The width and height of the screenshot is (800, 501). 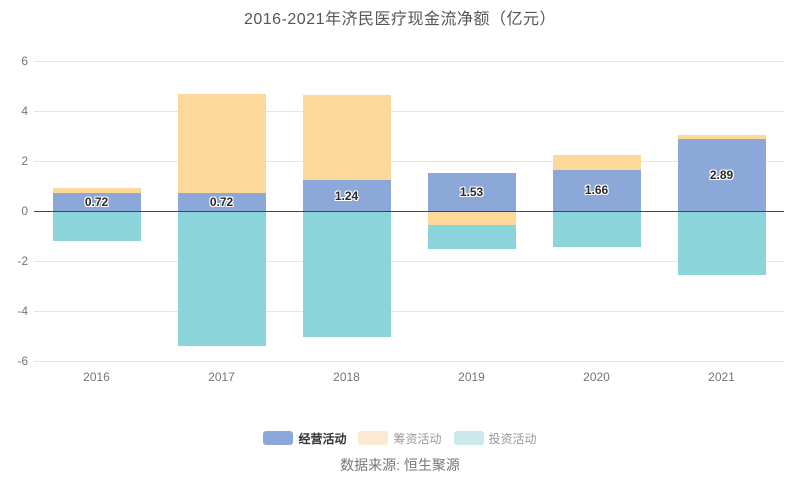 What do you see at coordinates (471, 237) in the screenshot?
I see `bar-segment-投资活动-2019` at bounding box center [471, 237].